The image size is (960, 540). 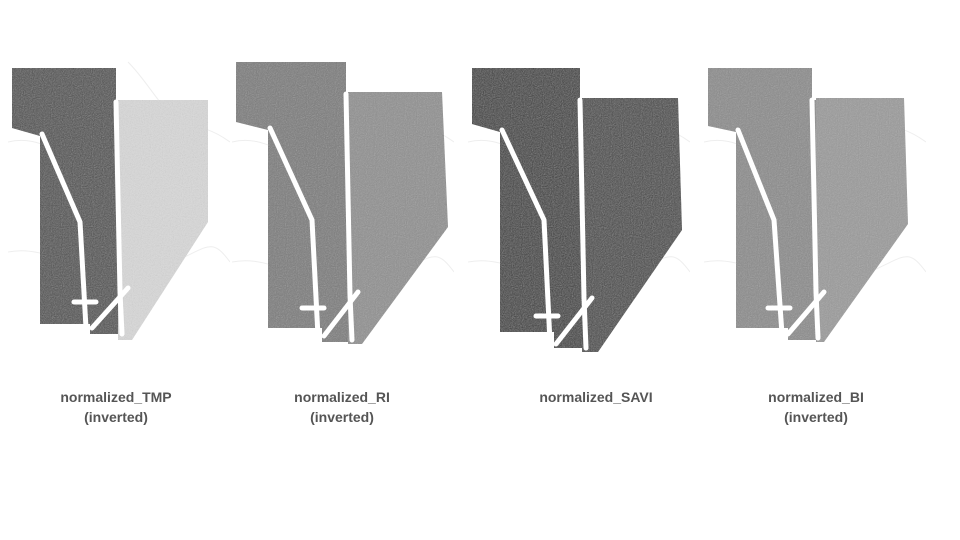 I want to click on caption-savi: normalized_SAVI, so click(x=596, y=397).